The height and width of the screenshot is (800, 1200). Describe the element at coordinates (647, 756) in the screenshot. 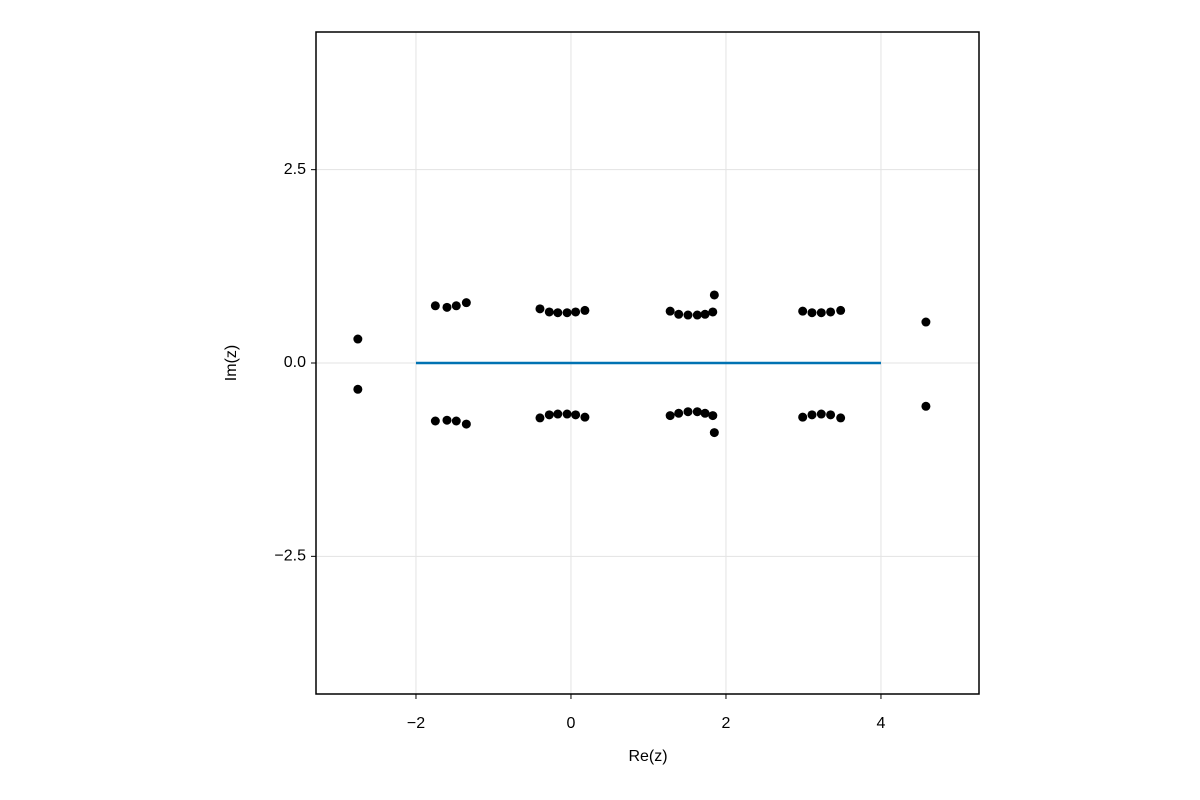

I see `x-axis-label: Re(z)` at that location.